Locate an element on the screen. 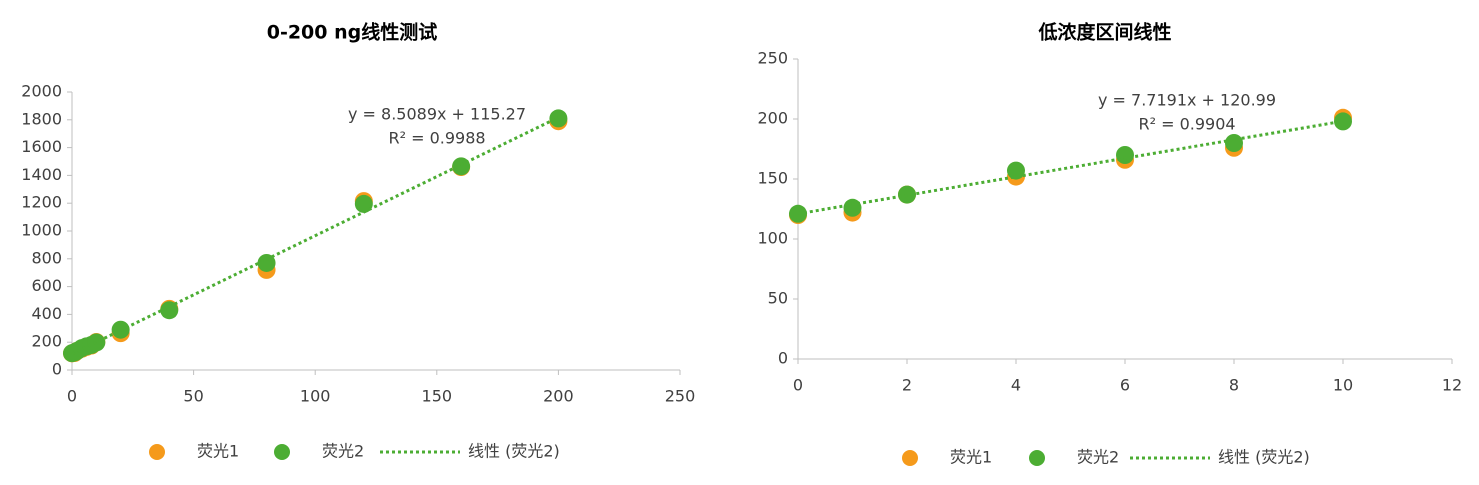 This screenshot has height=485, width=1479. r-squared: R² = 0.9988 is located at coordinates (436, 138).